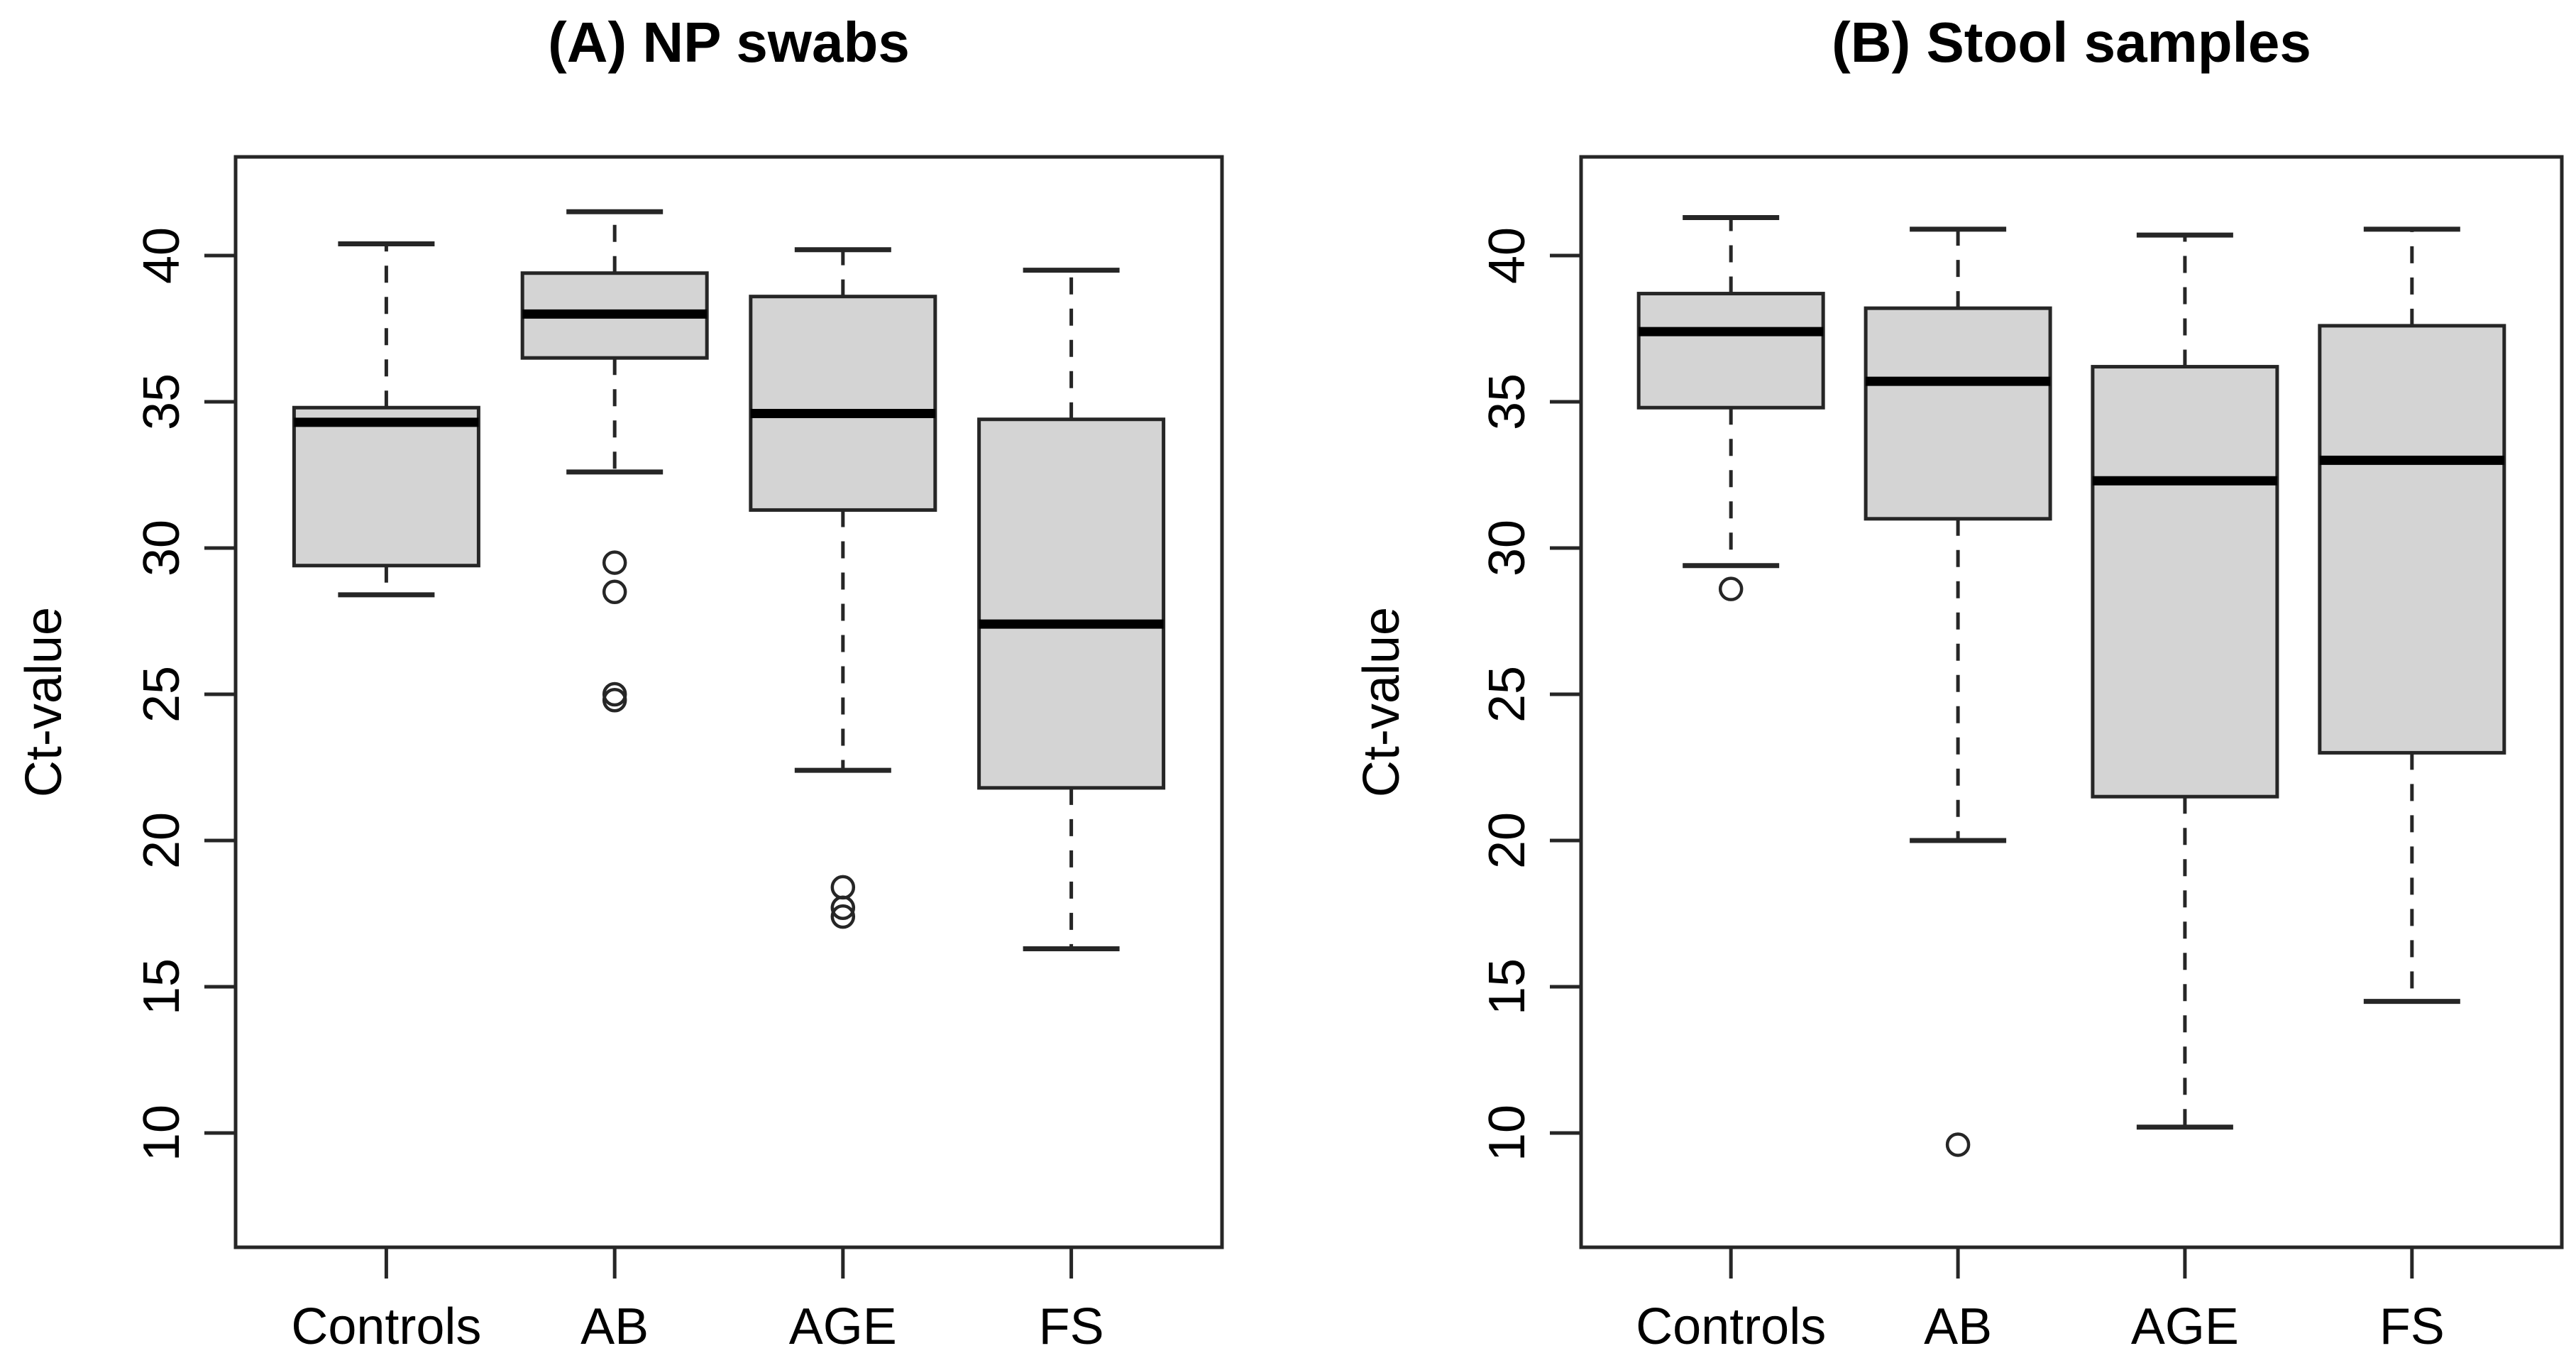 Image resolution: width=2576 pixels, height=1363 pixels. Describe the element at coordinates (161, 1133) in the screenshot. I see `panel-a-y-tick-label: 10` at that location.